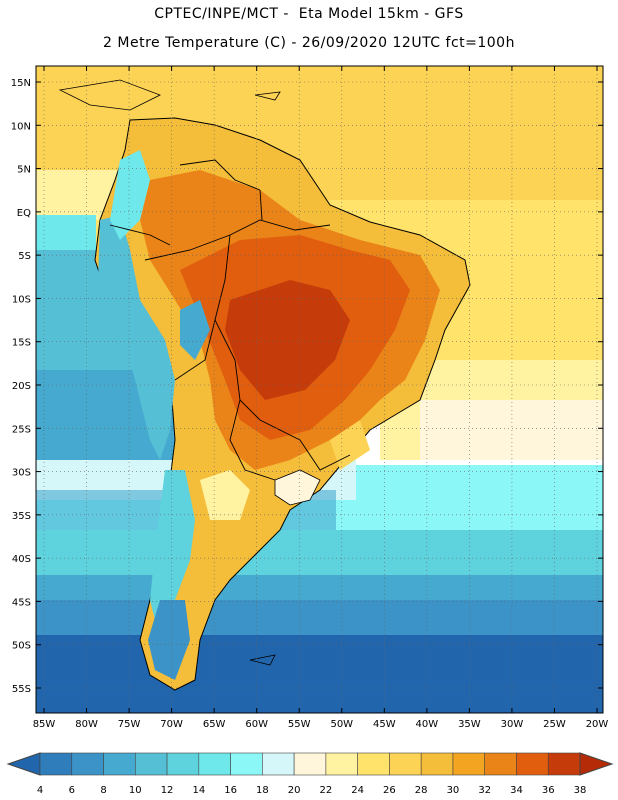 This screenshot has width=618, height=800. I want to click on legend-label: 26, so click(389, 790).